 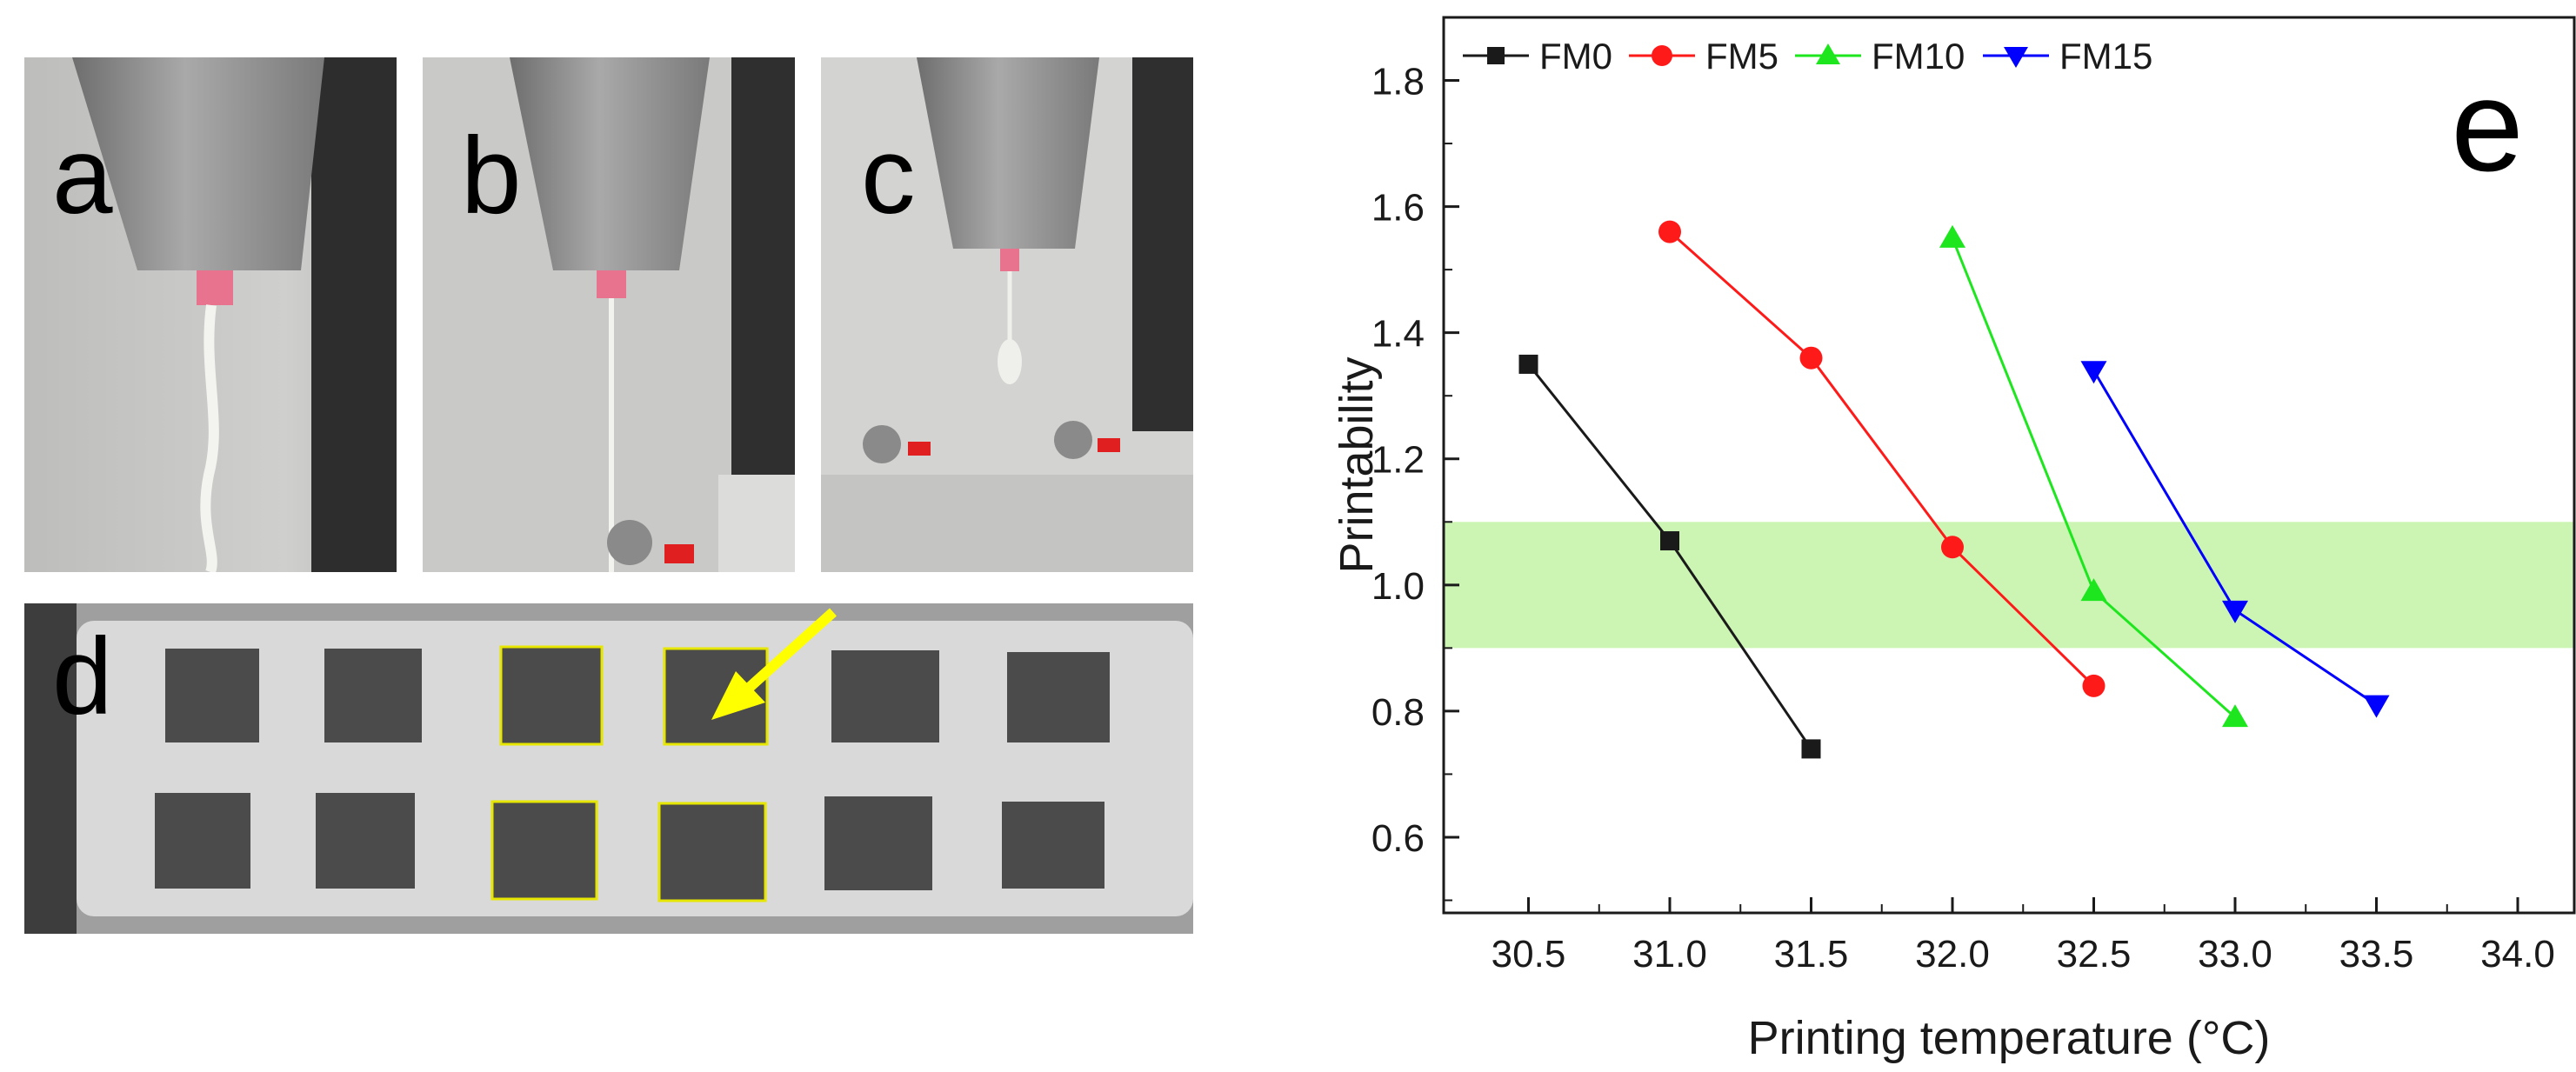 What do you see at coordinates (2094, 954) in the screenshot?
I see `x-tick-label: 32.5` at bounding box center [2094, 954].